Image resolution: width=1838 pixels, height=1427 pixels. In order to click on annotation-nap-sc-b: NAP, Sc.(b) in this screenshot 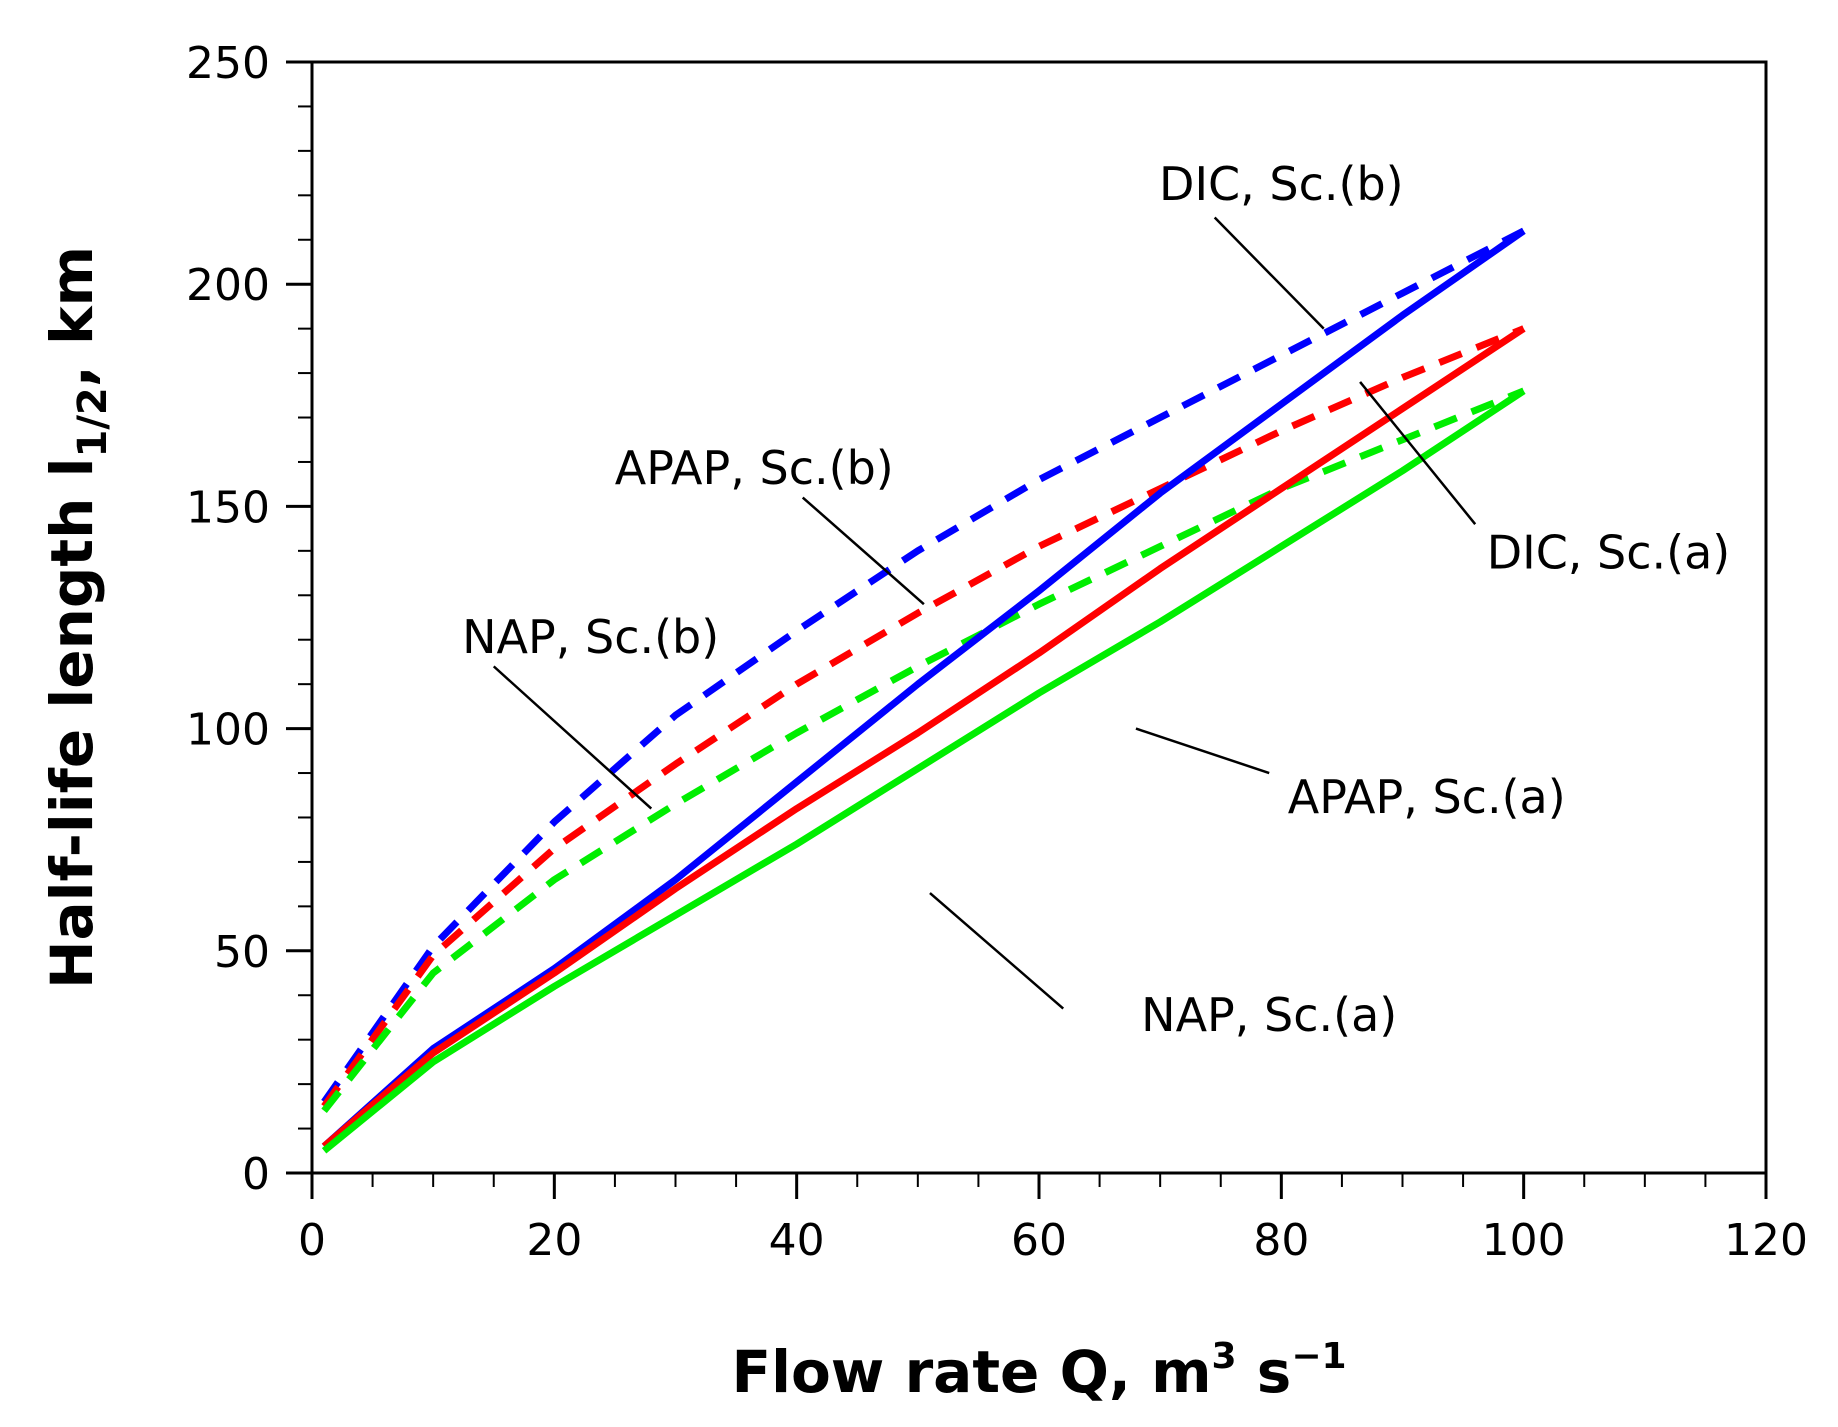, I will do `click(590, 637)`.